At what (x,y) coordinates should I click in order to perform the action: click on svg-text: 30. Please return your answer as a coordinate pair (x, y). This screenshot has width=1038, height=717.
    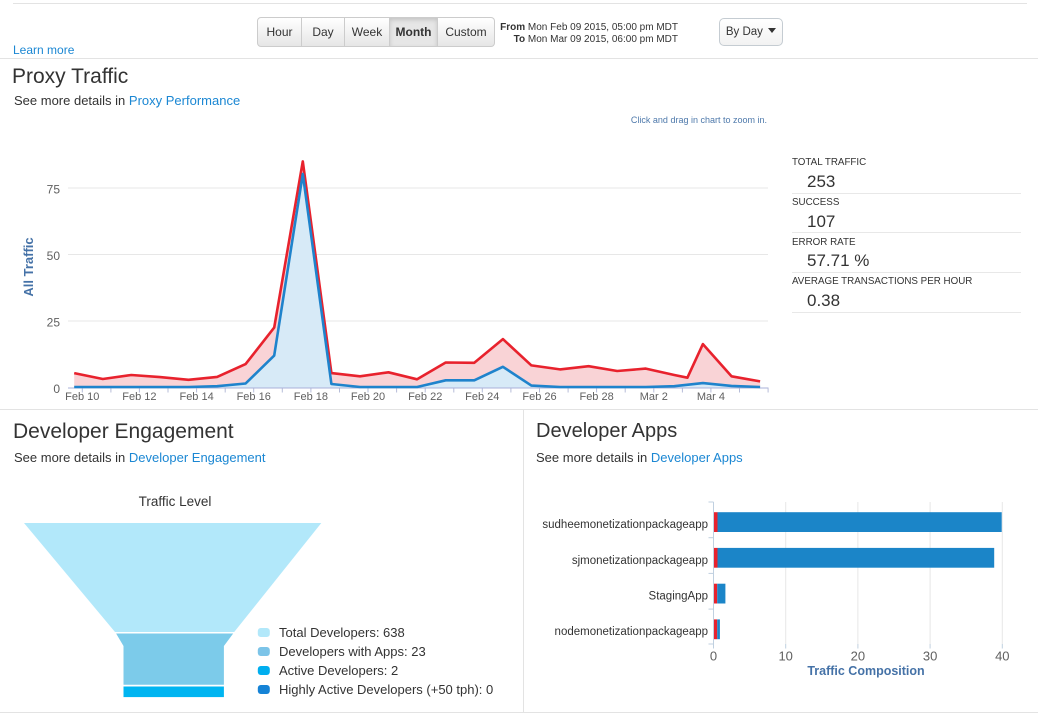
    Looking at the image, I should click on (930, 656).